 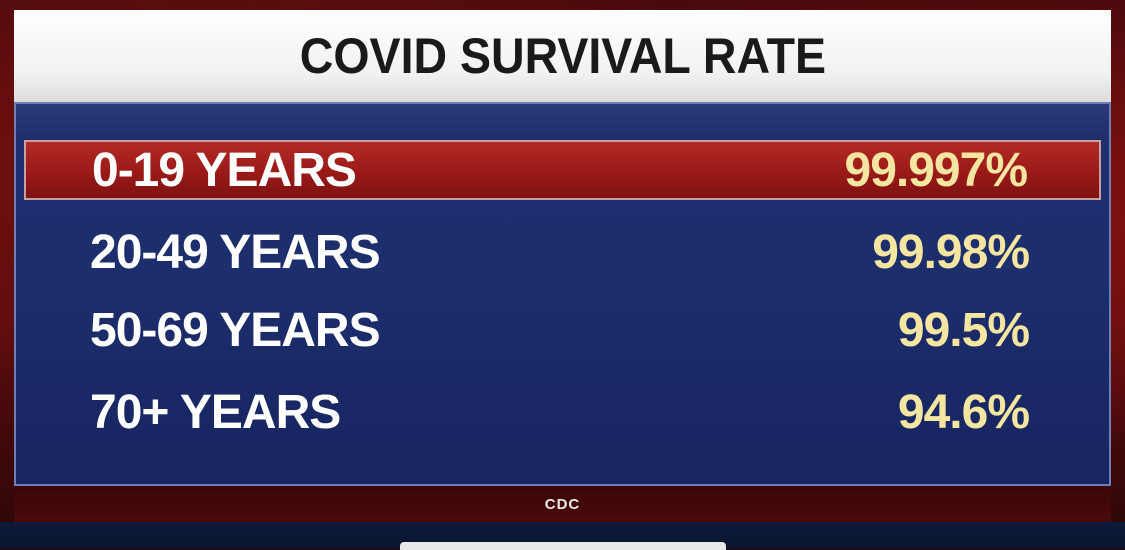 I want to click on survival-rate-value: 99.98%, so click(x=951, y=252).